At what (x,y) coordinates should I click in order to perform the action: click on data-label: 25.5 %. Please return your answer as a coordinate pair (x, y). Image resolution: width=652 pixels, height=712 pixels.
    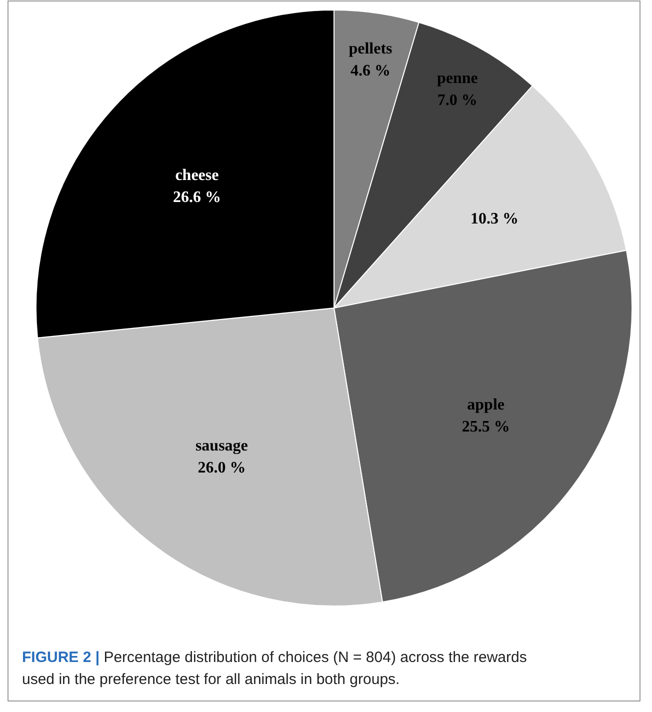
    Looking at the image, I should click on (486, 427).